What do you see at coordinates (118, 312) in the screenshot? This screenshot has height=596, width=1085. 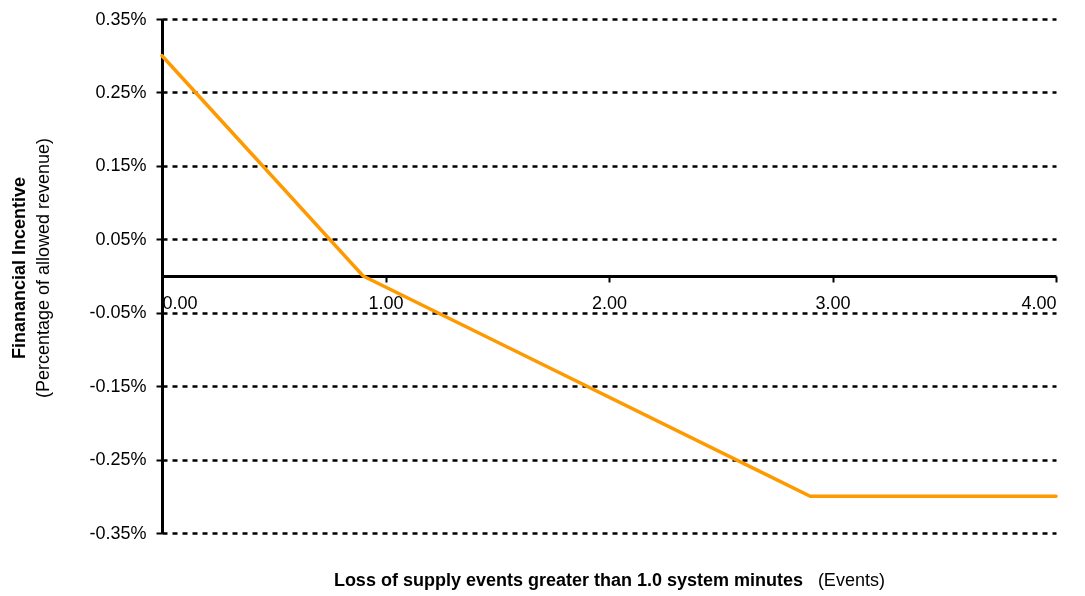 I see `y-tick-label: -0.05%` at bounding box center [118, 312].